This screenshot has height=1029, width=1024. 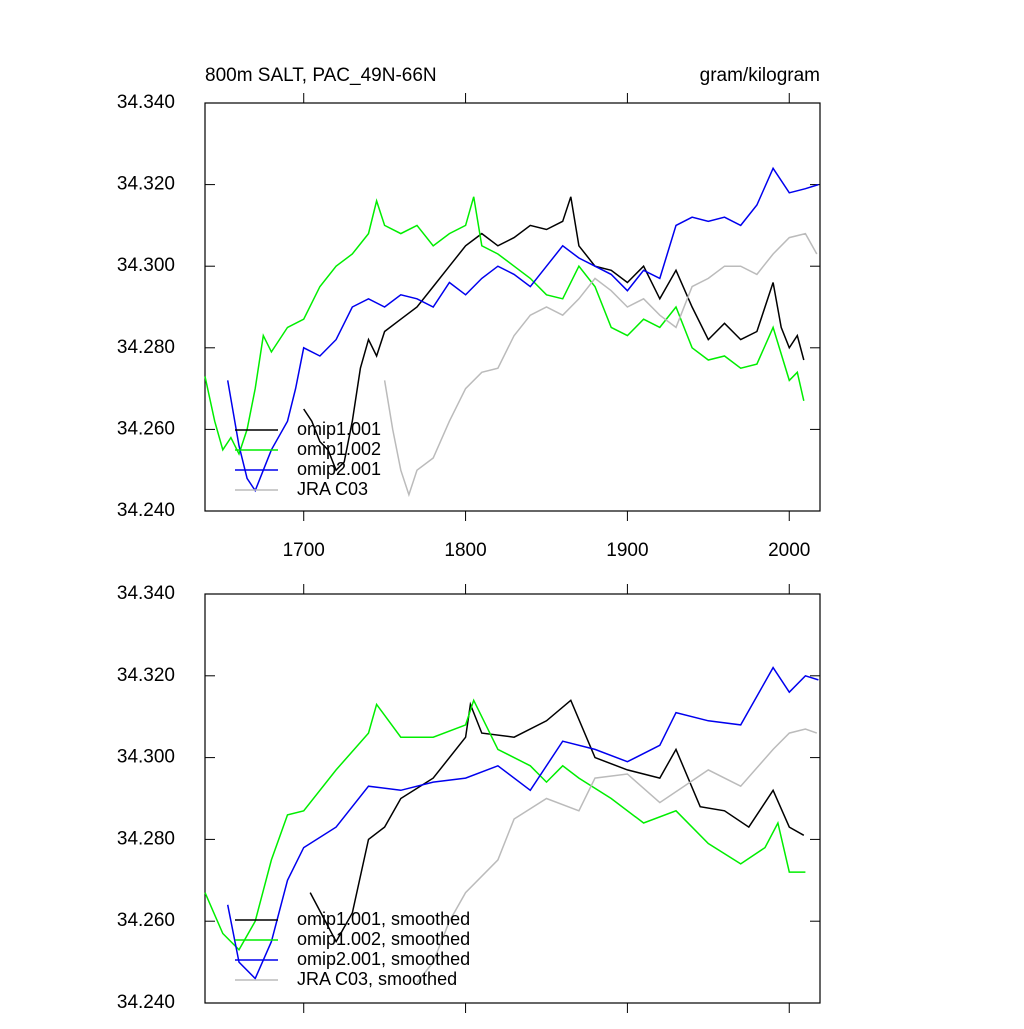 I want to click on legend-label: omip1.001, so click(x=339, y=429).